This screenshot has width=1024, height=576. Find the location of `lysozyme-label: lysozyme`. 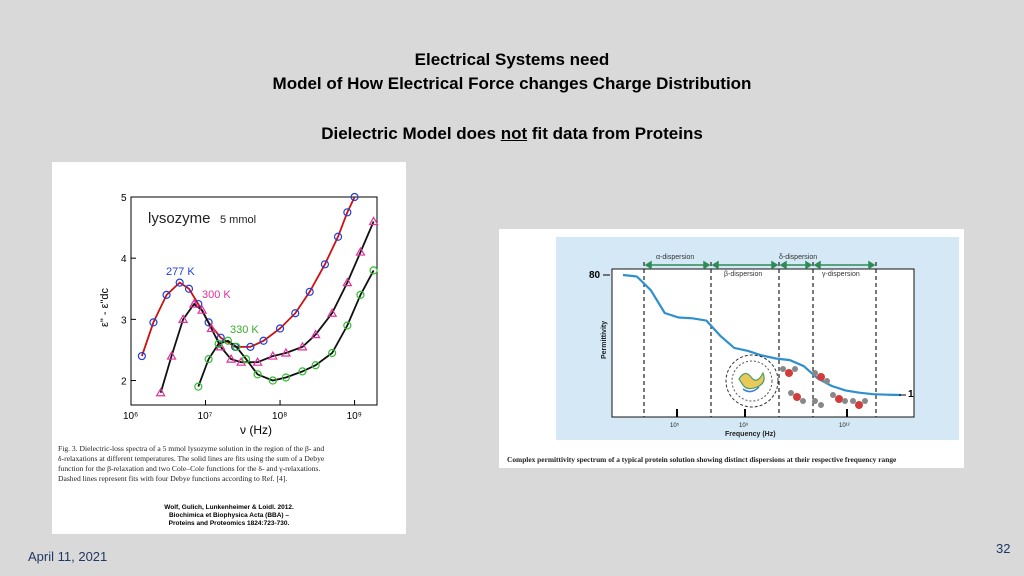

lysozyme-label: lysozyme is located at coordinates (179, 218).